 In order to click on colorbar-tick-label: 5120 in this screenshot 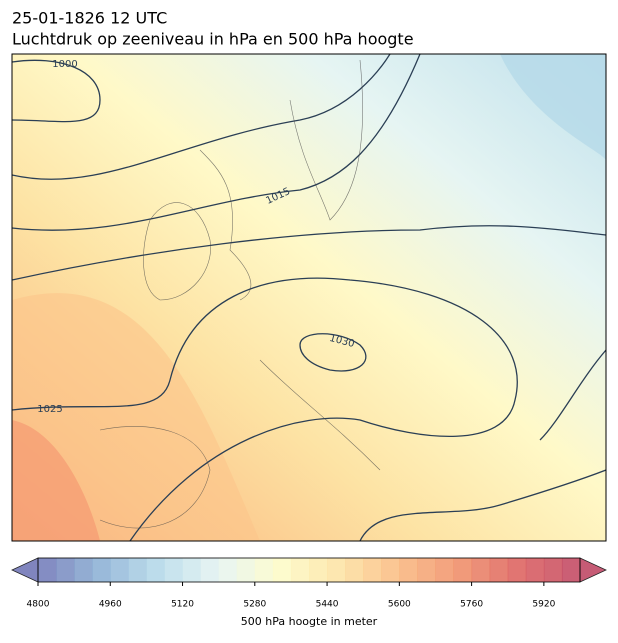, I will do `click(182, 605)`.